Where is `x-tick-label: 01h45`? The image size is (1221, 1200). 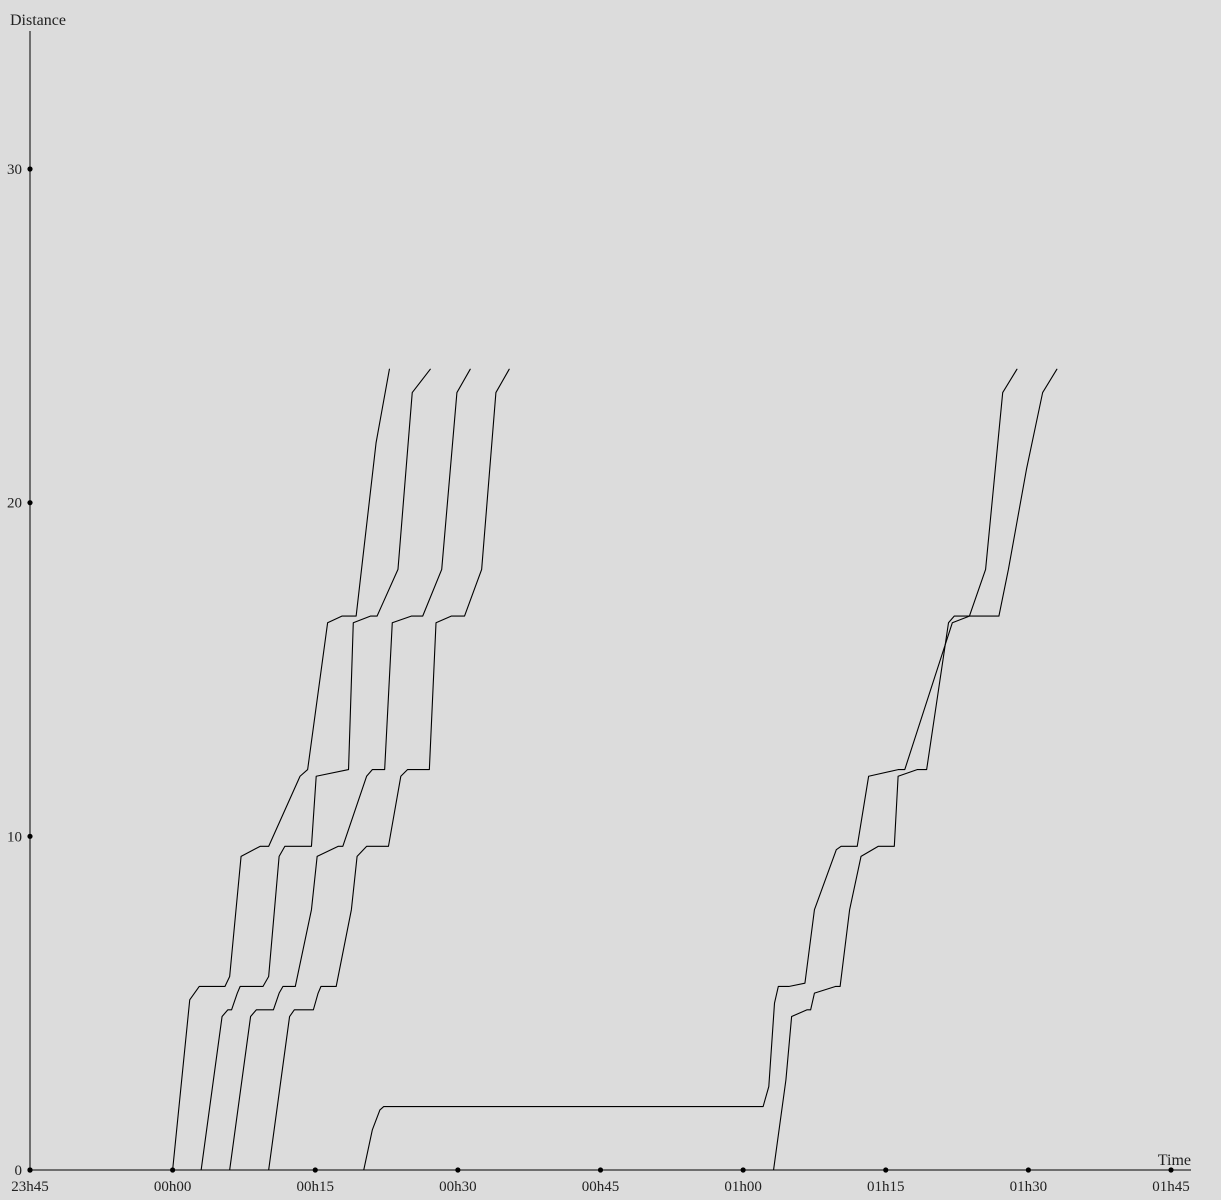 x-tick-label: 01h45 is located at coordinates (1171, 1187).